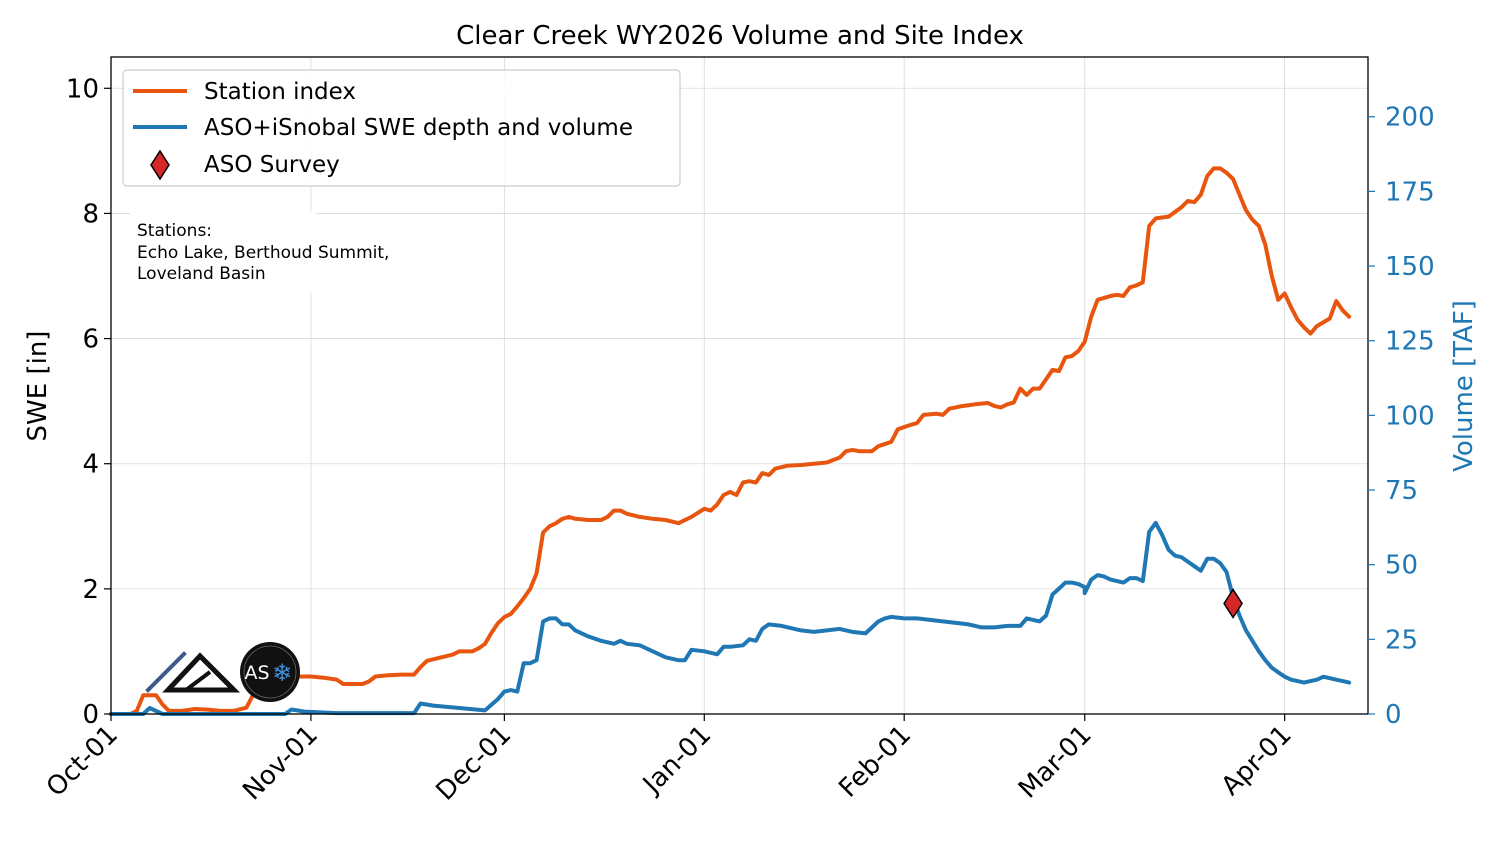 The height and width of the screenshot is (843, 1500). Describe the element at coordinates (90, 590) in the screenshot. I see `y-tick-label: 2` at that location.